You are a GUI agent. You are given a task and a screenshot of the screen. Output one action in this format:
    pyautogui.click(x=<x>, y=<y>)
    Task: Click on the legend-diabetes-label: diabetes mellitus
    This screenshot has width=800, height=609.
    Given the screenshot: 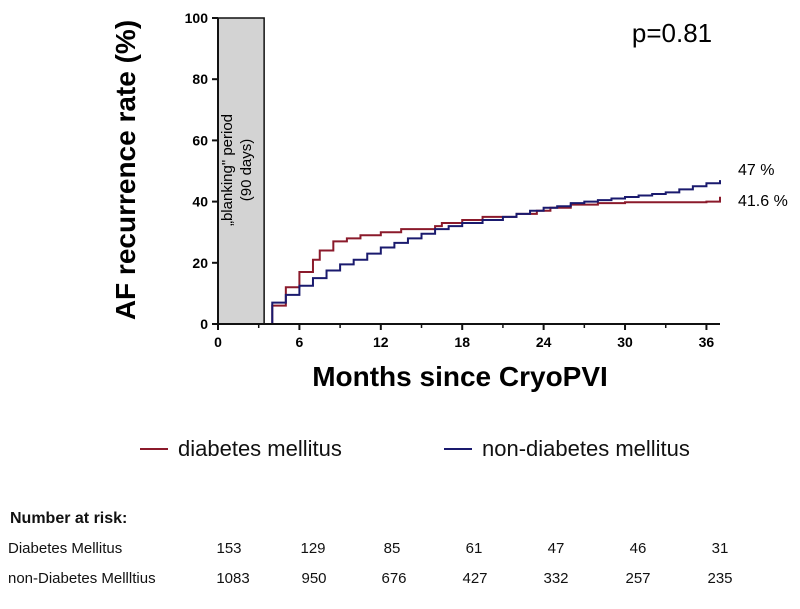 What is the action you would take?
    pyautogui.click(x=260, y=448)
    